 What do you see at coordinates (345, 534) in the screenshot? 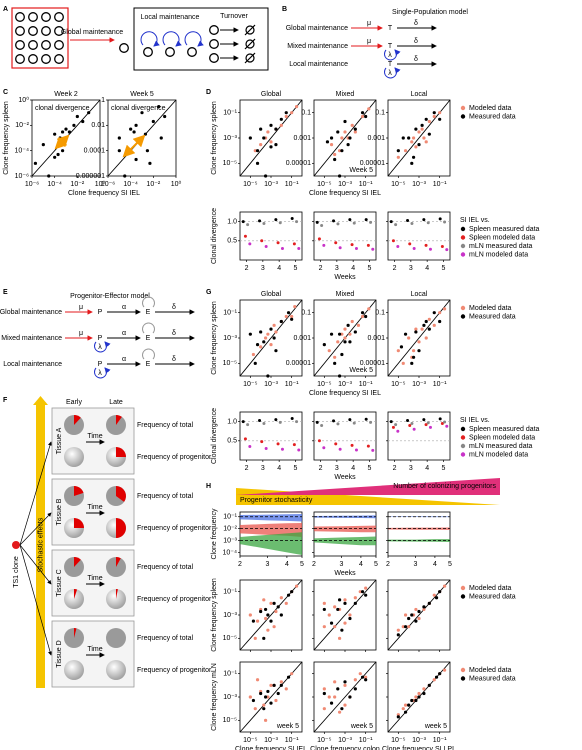
I see `plot-frame` at bounding box center [345, 534].